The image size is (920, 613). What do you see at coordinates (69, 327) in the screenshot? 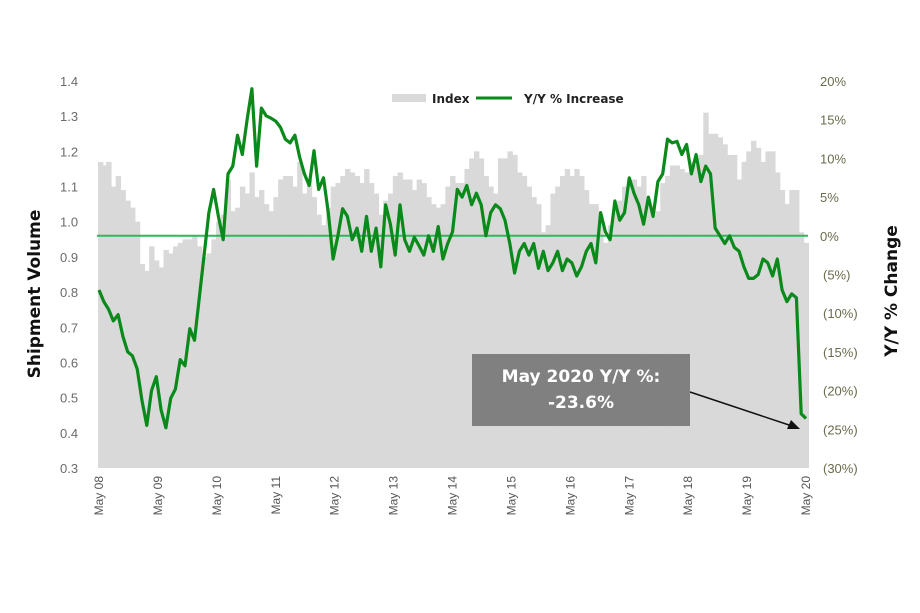
I see `svg-text: 0.7` at bounding box center [69, 327].